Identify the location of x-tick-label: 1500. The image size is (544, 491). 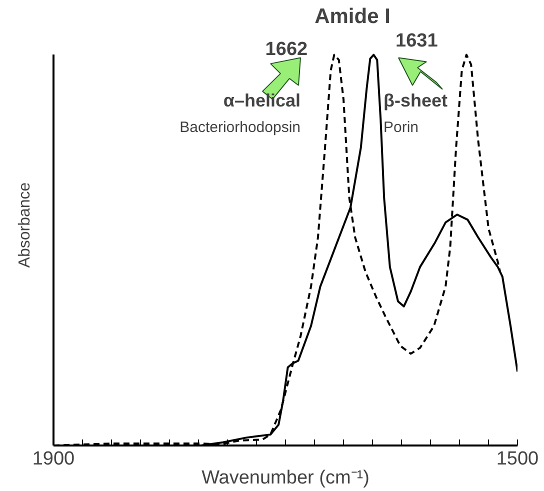
(517, 459).